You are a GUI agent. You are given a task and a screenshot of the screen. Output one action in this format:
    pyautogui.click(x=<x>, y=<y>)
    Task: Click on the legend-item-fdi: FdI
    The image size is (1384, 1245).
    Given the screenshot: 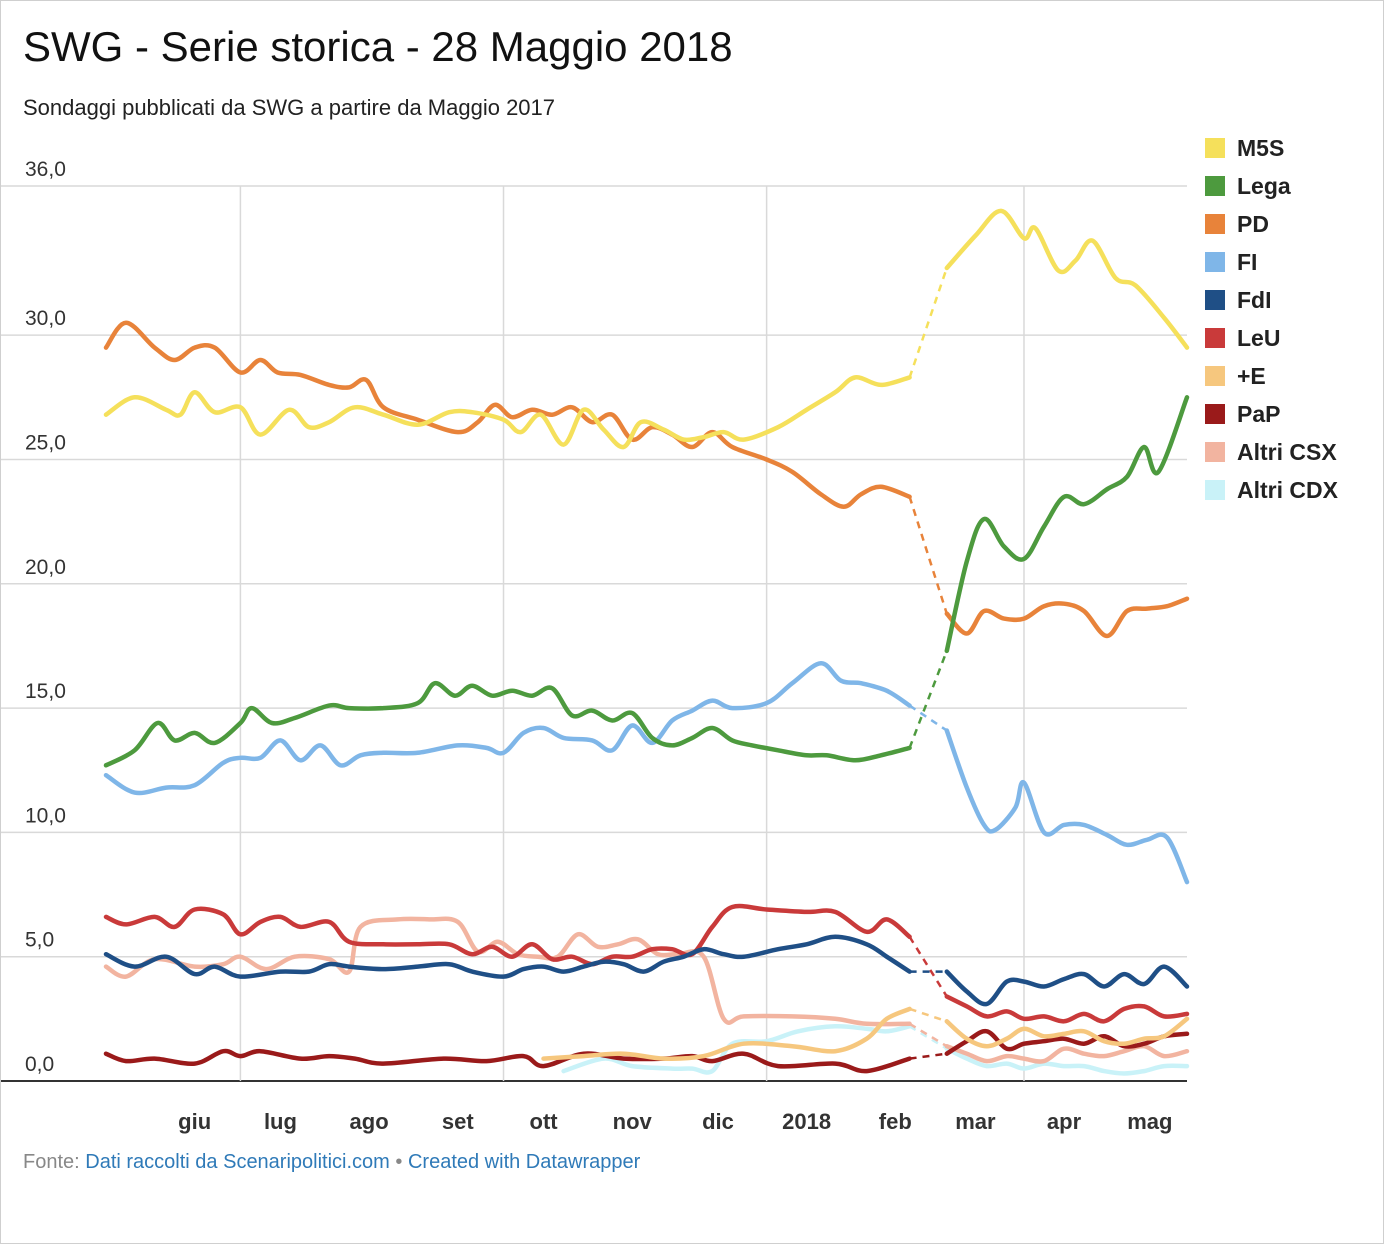 What is the action you would take?
    pyautogui.click(x=1271, y=300)
    